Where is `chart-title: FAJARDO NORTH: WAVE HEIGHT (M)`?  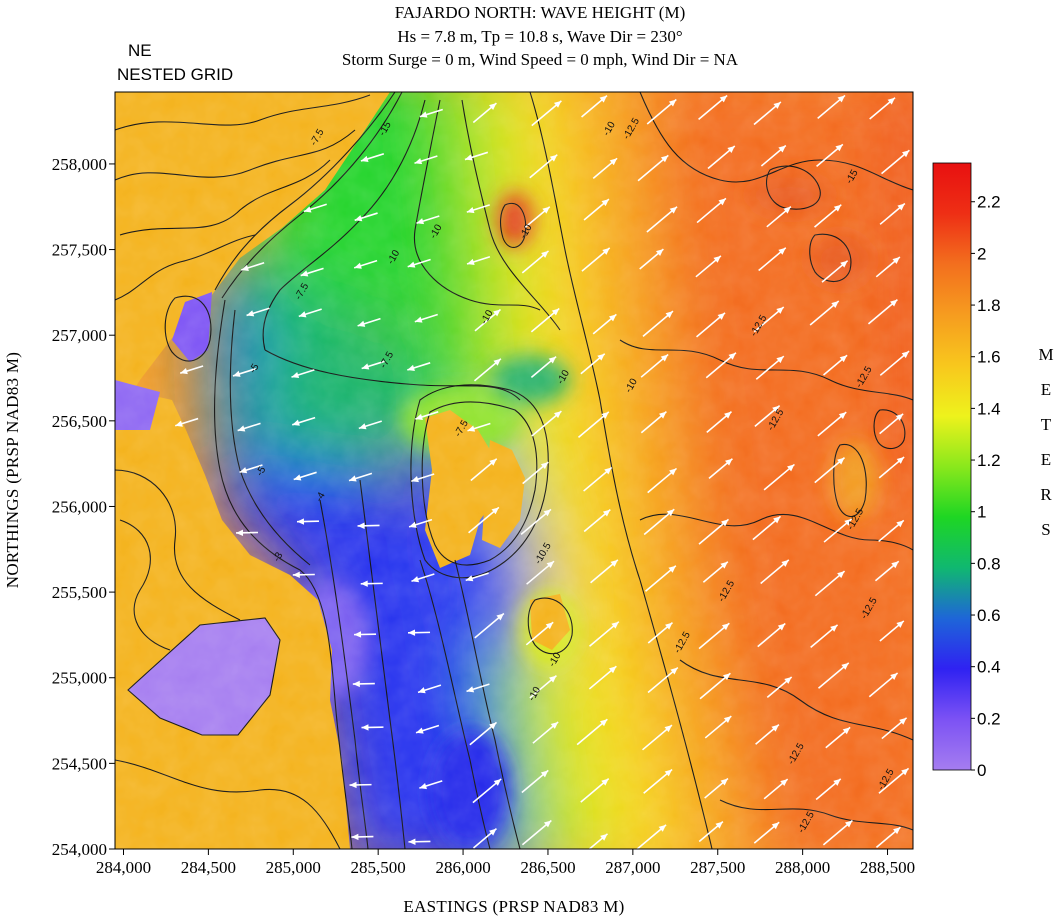 chart-title: FAJARDO NORTH: WAVE HEIGHT (M) is located at coordinates (540, 12).